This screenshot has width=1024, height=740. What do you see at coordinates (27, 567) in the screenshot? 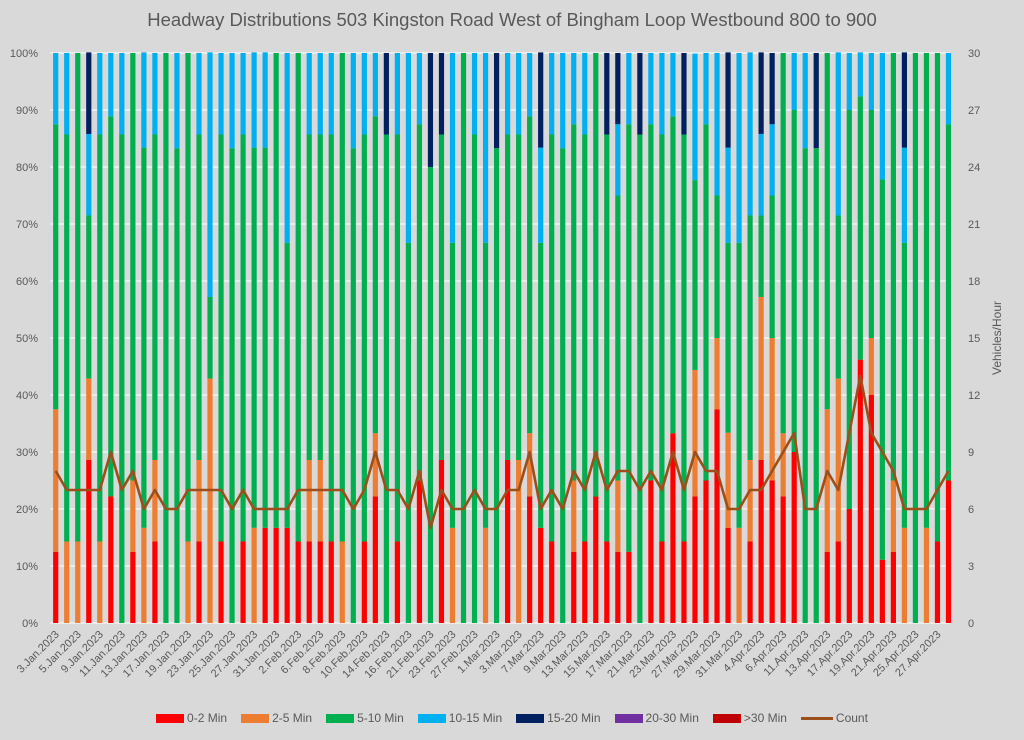
I see `y-tick-label: 10%` at bounding box center [27, 567].